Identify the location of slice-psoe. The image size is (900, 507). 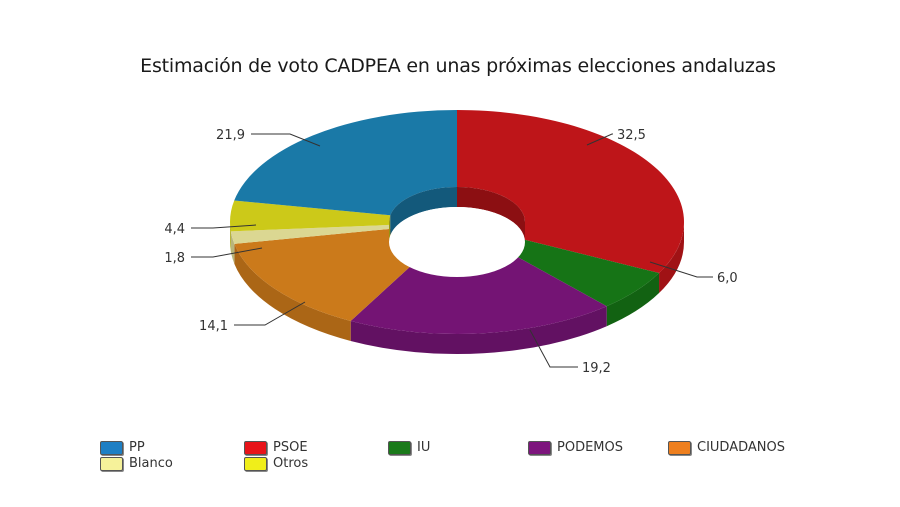
(570, 192).